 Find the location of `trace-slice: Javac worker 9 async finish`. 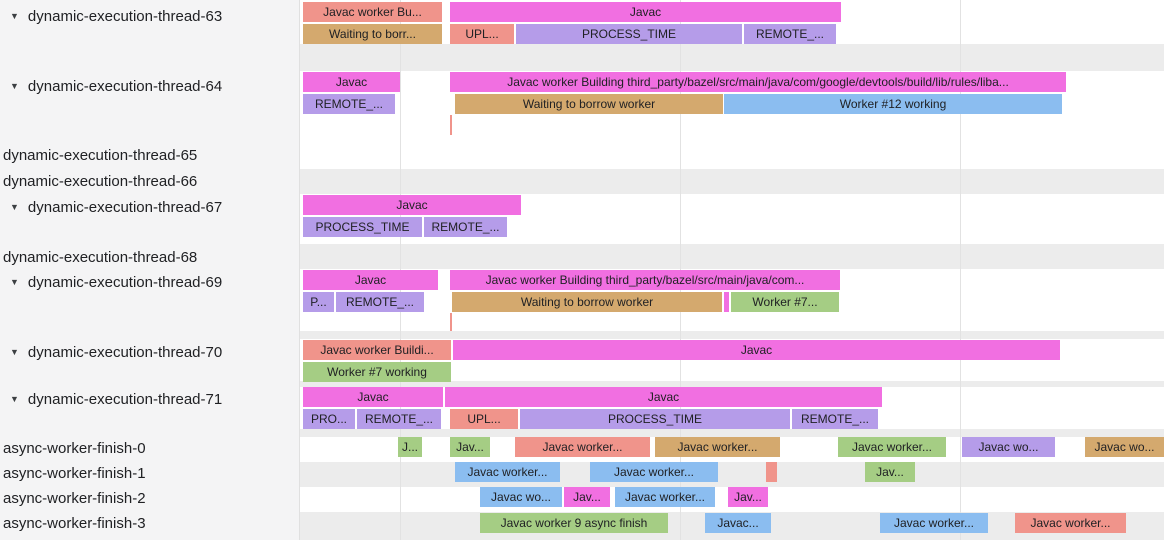

trace-slice: Javac worker 9 async finish is located at coordinates (574, 523).